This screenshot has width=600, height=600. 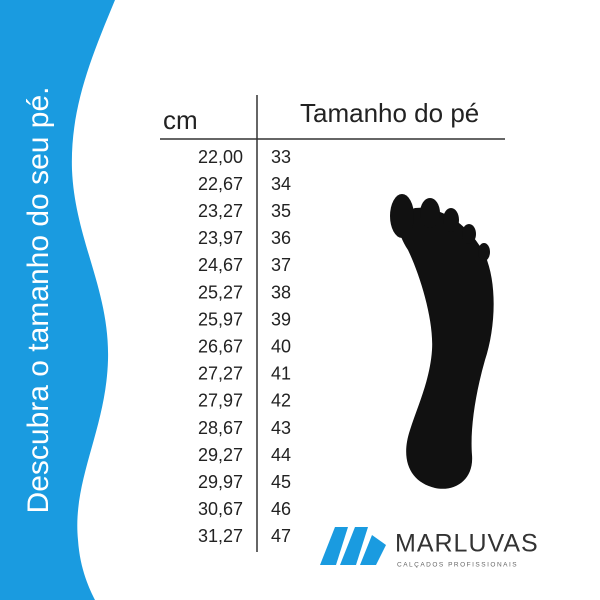 What do you see at coordinates (442, 341) in the screenshot?
I see `foot-icon` at bounding box center [442, 341].